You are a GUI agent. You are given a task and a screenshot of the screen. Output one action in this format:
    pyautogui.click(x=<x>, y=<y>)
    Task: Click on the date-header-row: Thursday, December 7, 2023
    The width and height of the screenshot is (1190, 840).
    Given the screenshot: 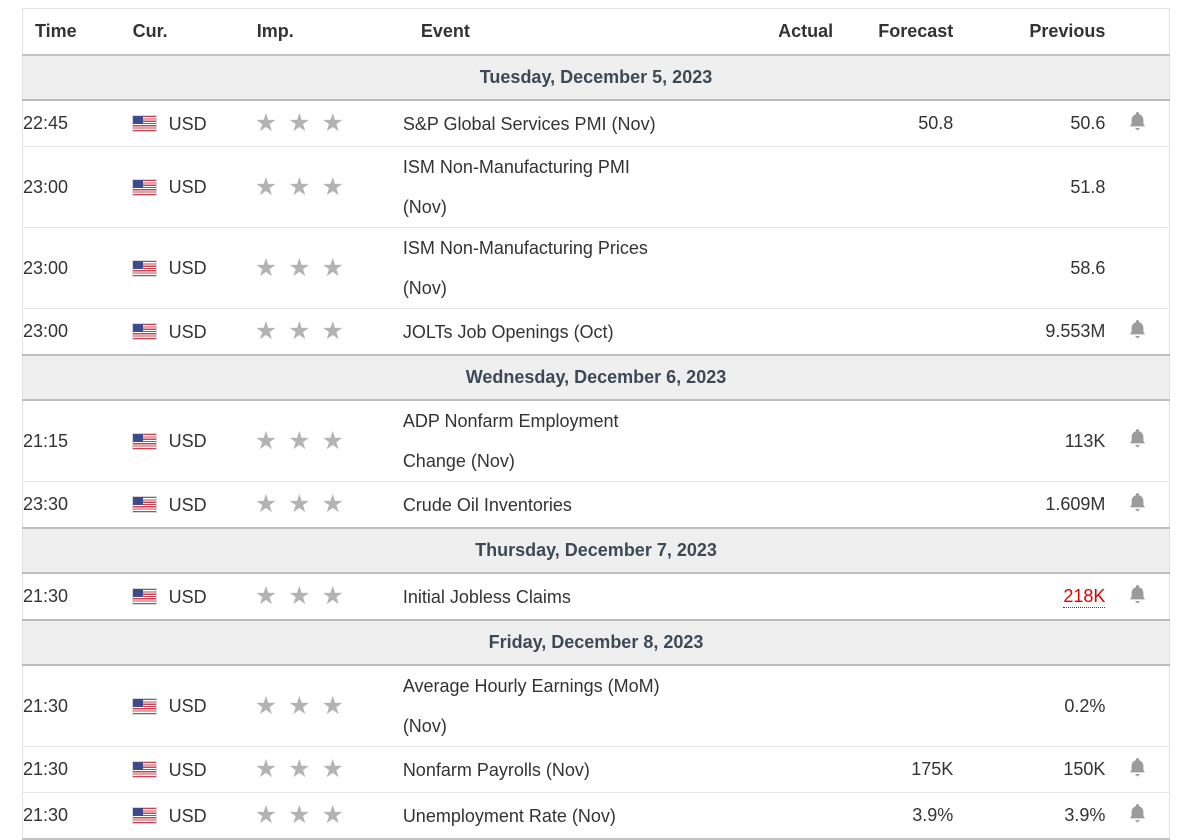 What is the action you would take?
    pyautogui.click(x=596, y=550)
    